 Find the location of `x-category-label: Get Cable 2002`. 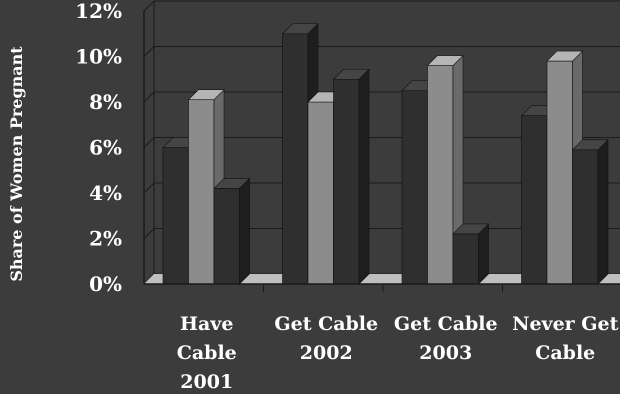

x-category-label: Get Cable 2002 is located at coordinates (326, 338).